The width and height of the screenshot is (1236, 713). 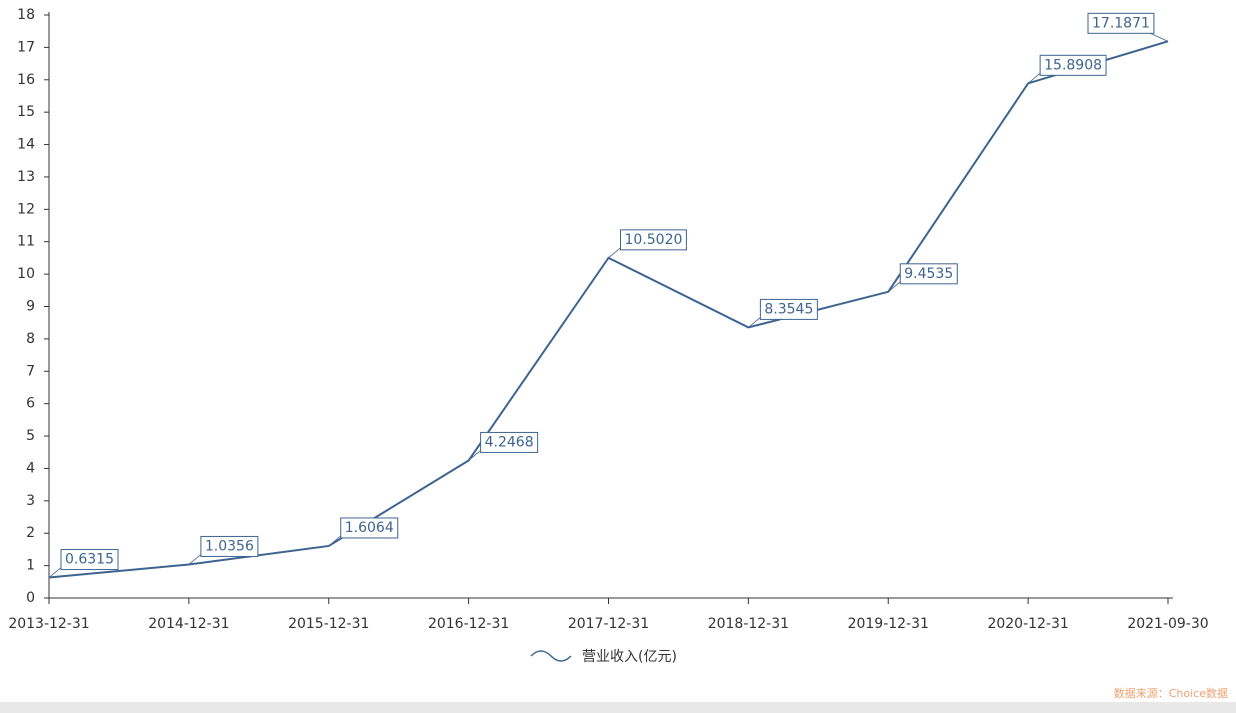 What do you see at coordinates (30, 468) in the screenshot?
I see `y-tick-label: 4` at bounding box center [30, 468].